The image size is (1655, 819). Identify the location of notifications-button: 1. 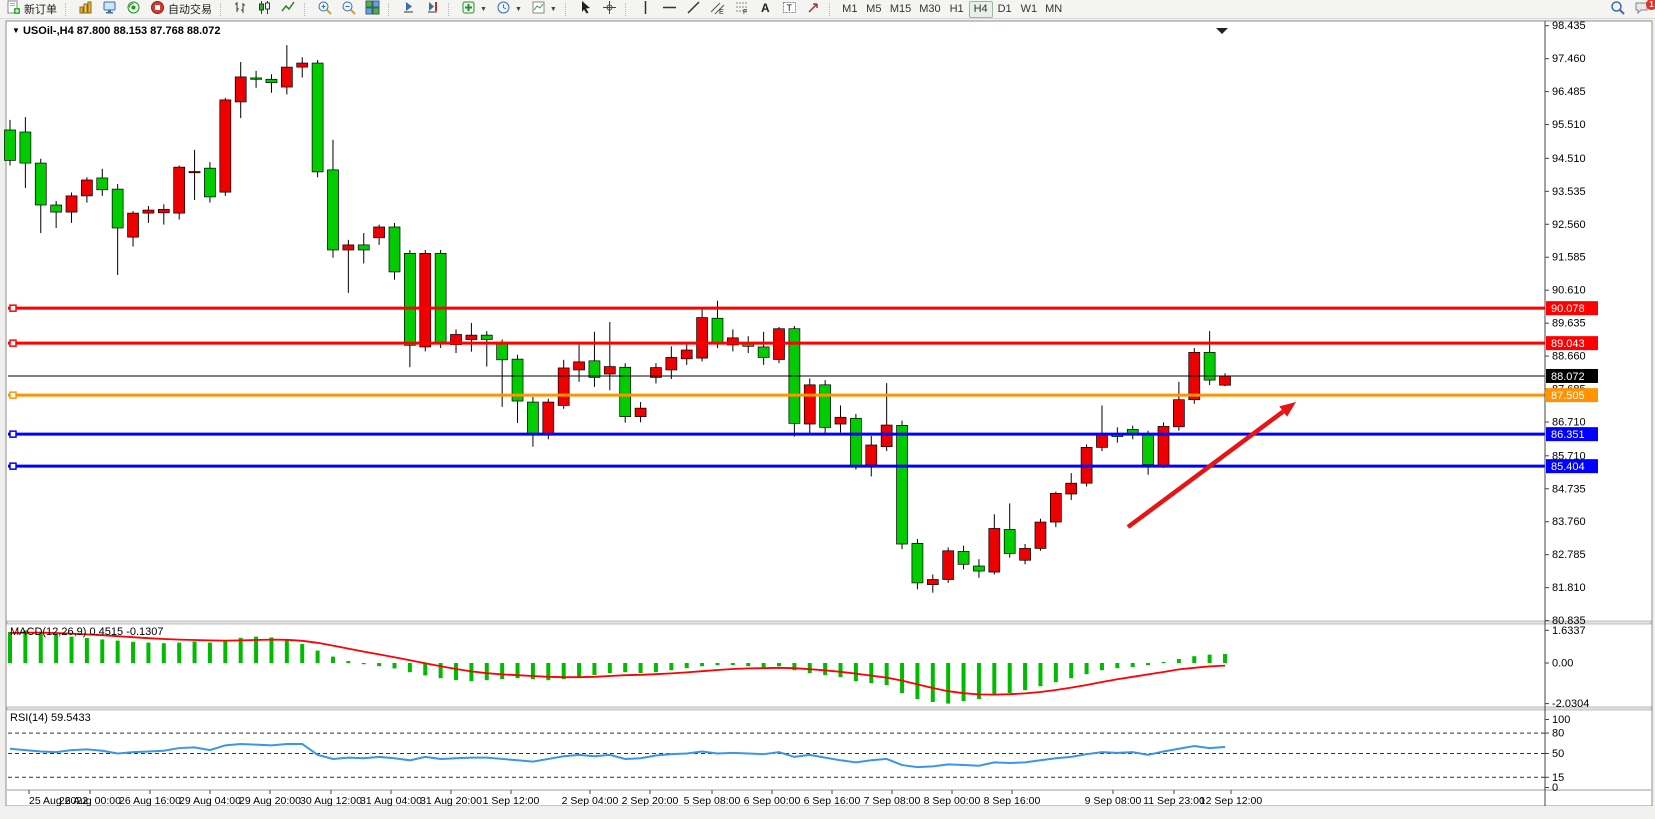
(1642, 9).